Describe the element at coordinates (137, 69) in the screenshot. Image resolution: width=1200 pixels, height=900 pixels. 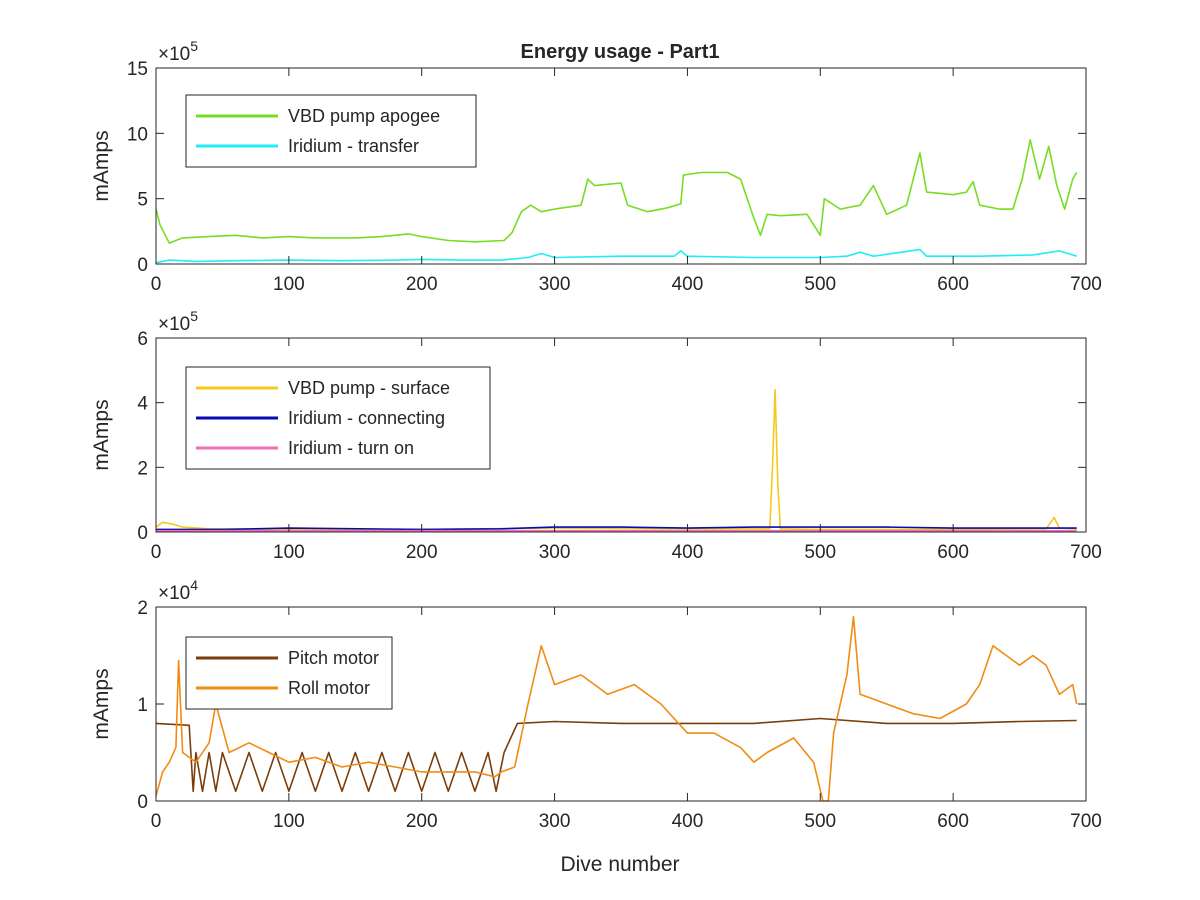
I see `y-tick-label: 15` at that location.